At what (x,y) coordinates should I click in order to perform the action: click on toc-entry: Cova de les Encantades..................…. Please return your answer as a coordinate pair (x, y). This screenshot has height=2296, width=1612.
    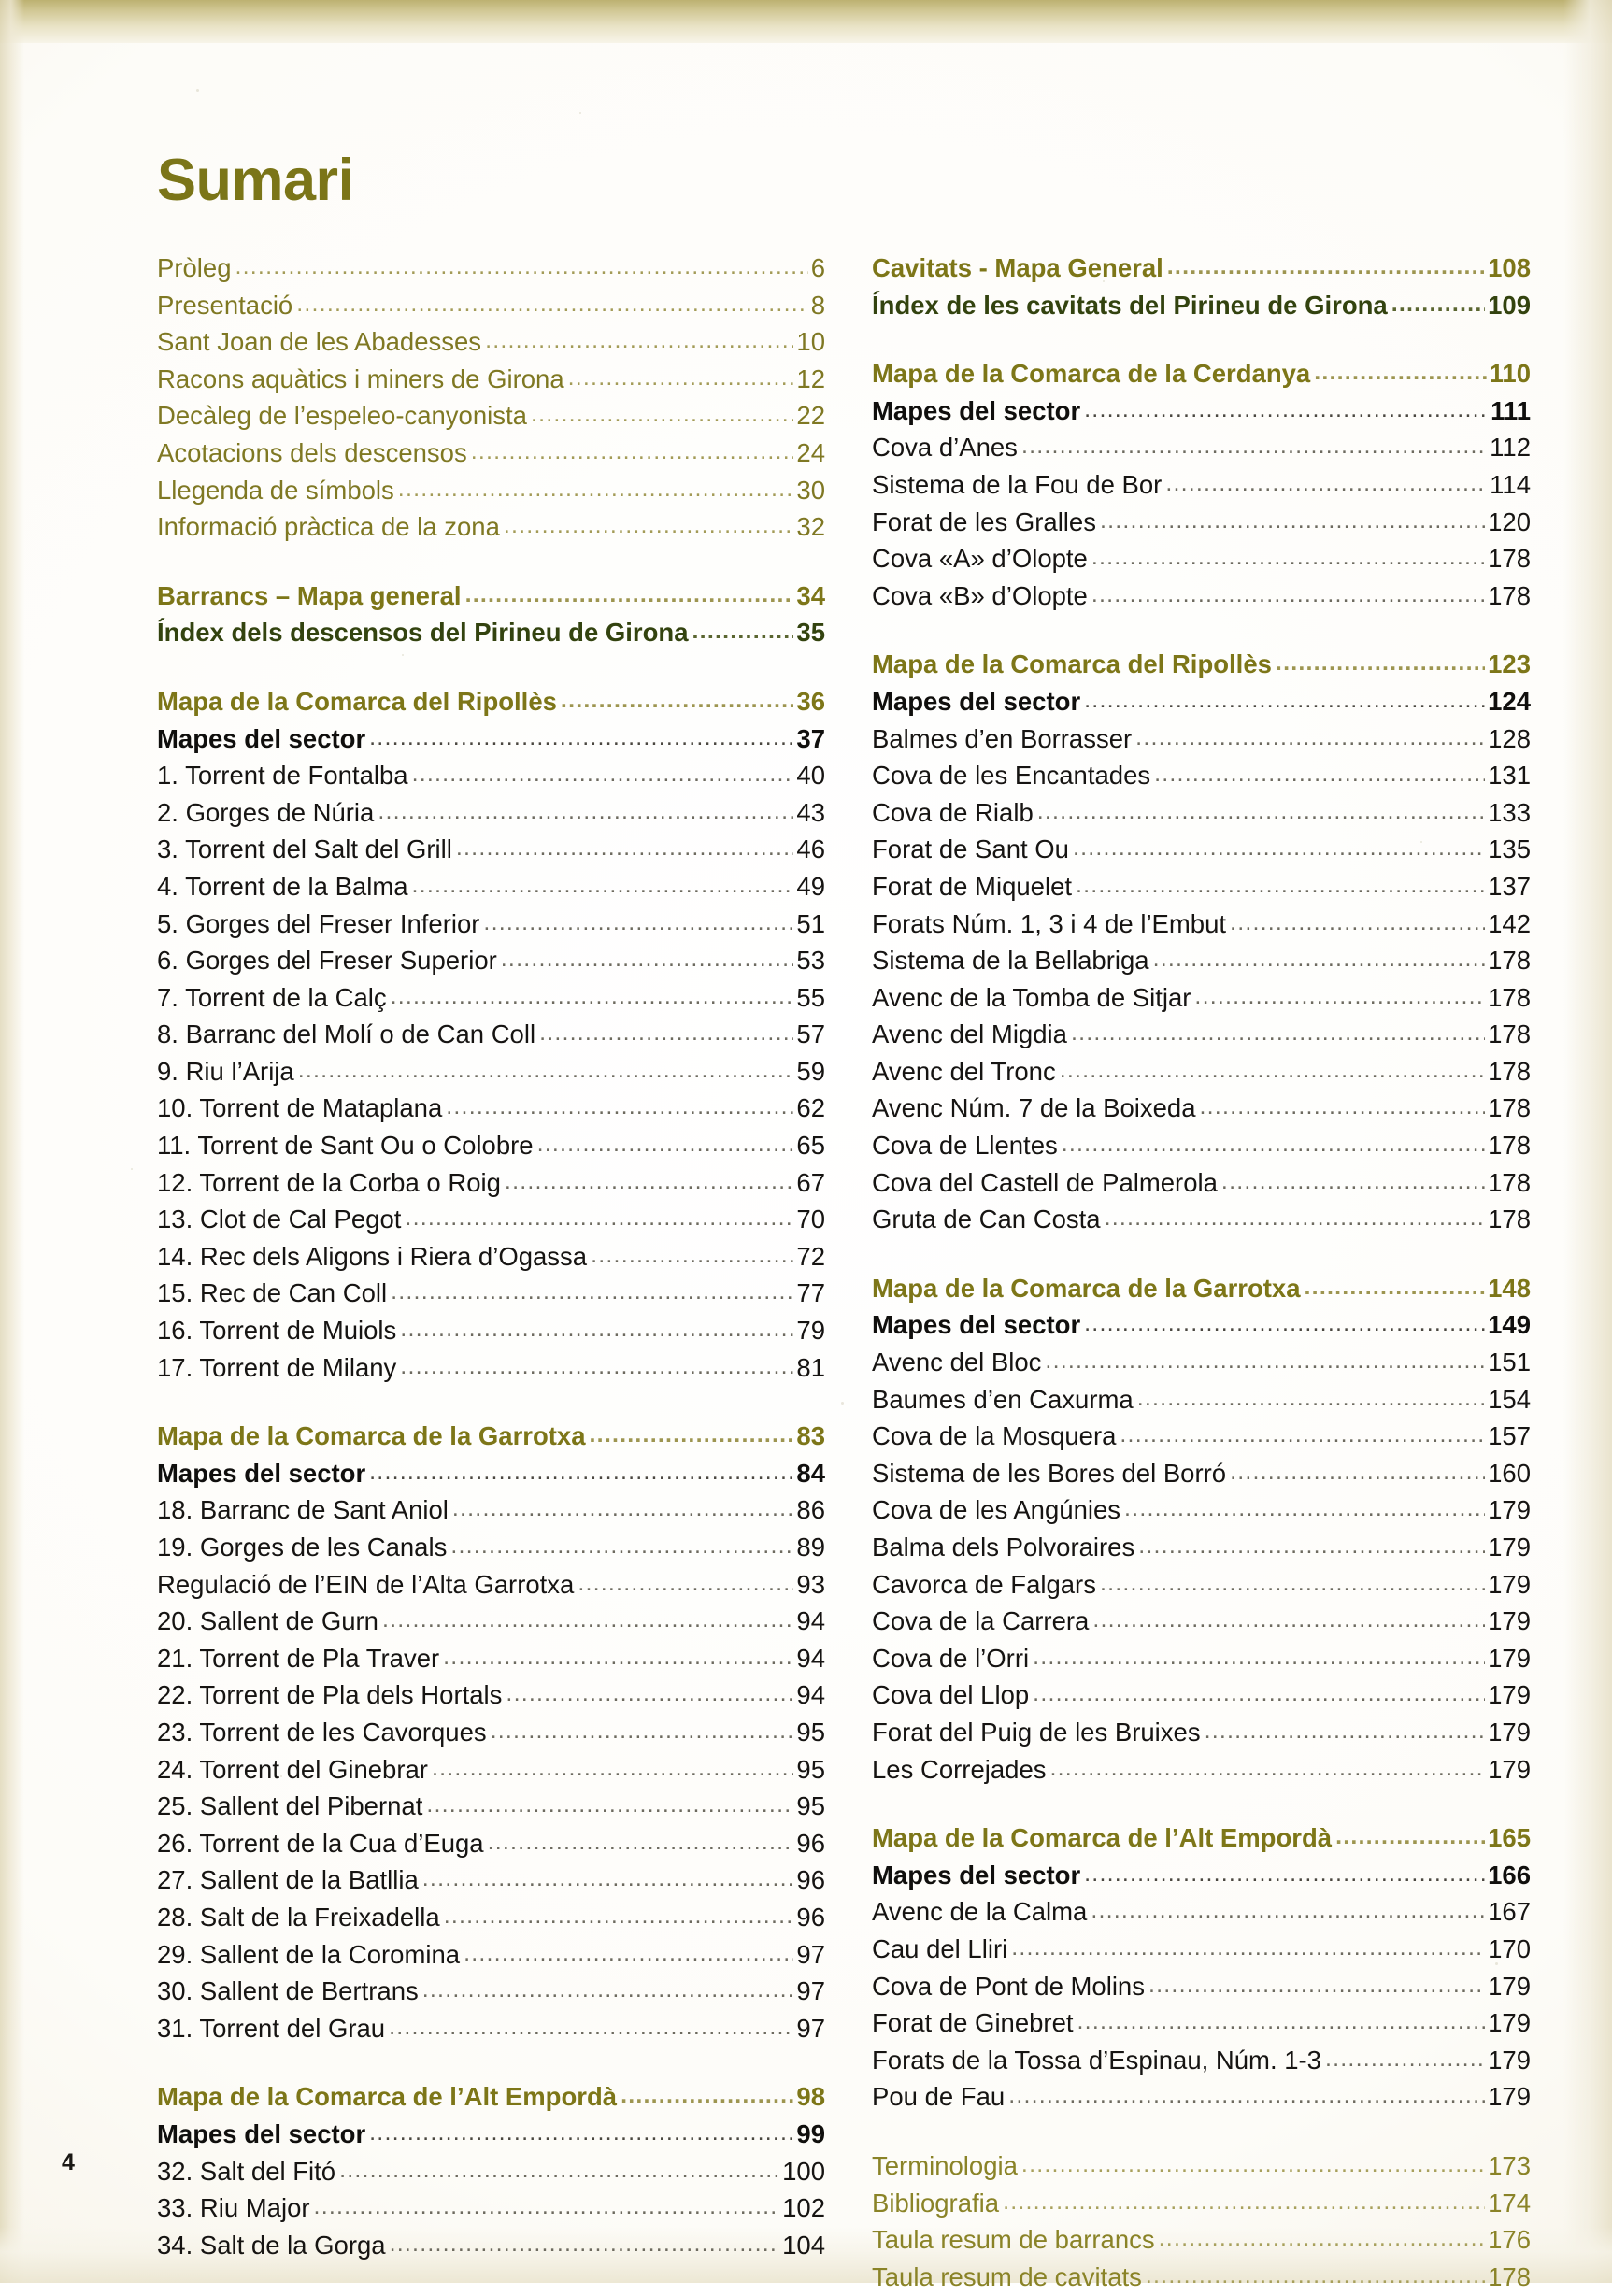
    Looking at the image, I should click on (1201, 776).